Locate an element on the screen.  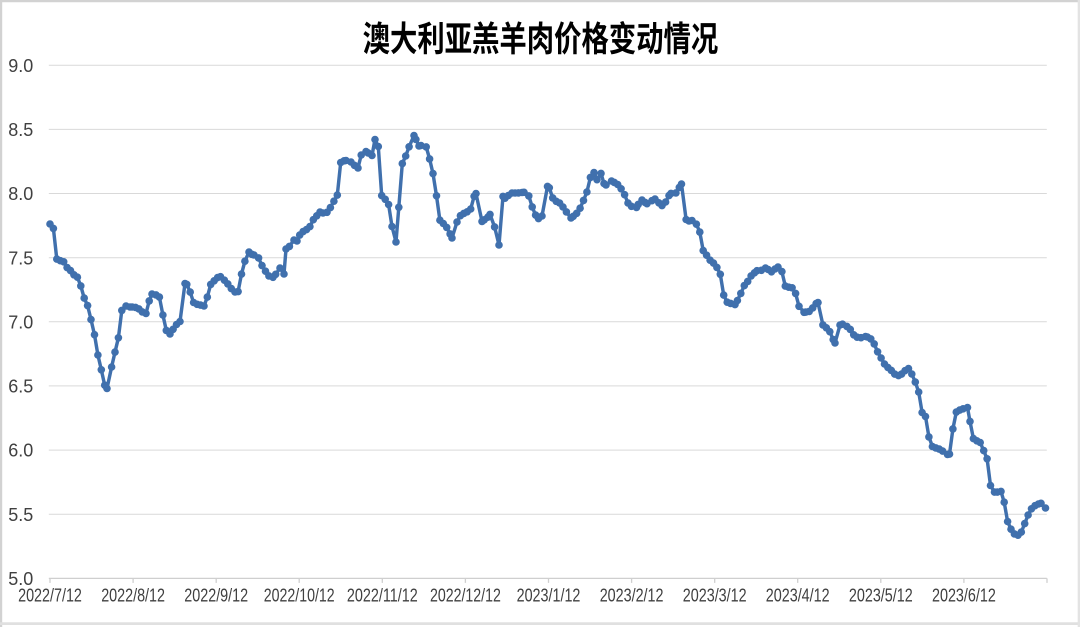
svg-text: 2022/9/12 is located at coordinates (216, 594).